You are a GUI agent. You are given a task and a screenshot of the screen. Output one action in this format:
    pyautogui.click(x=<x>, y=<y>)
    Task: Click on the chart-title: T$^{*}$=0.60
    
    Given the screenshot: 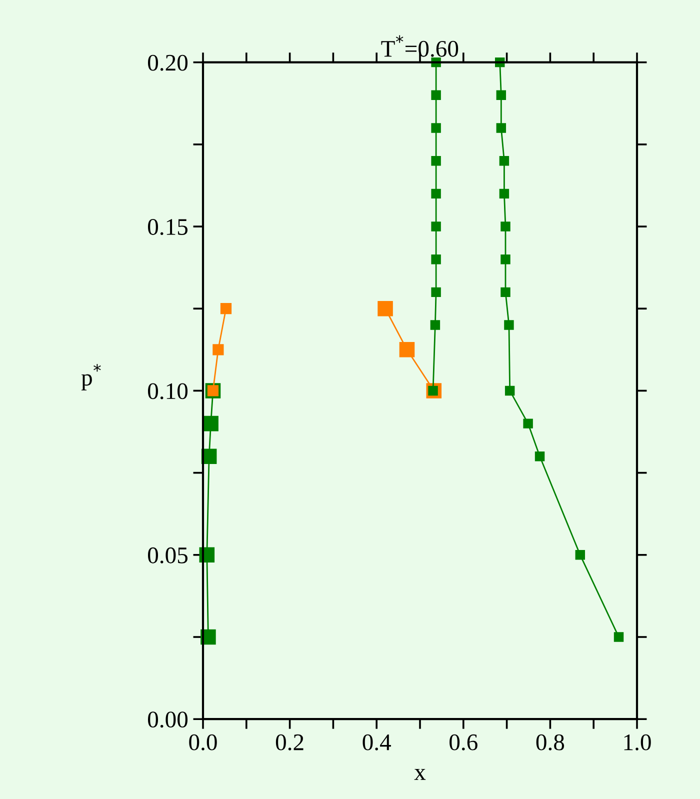 What is the action you would take?
    pyautogui.click(x=419, y=46)
    